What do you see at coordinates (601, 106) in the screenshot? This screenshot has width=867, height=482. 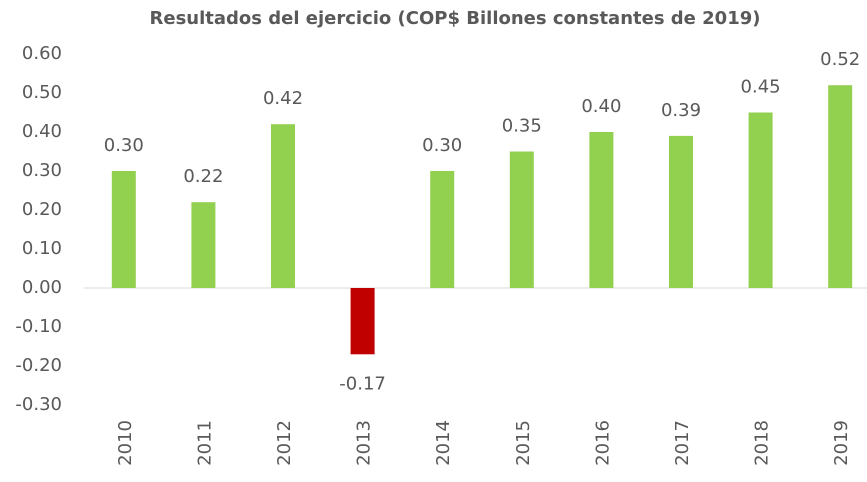 I see `value-label: 0.40` at bounding box center [601, 106].